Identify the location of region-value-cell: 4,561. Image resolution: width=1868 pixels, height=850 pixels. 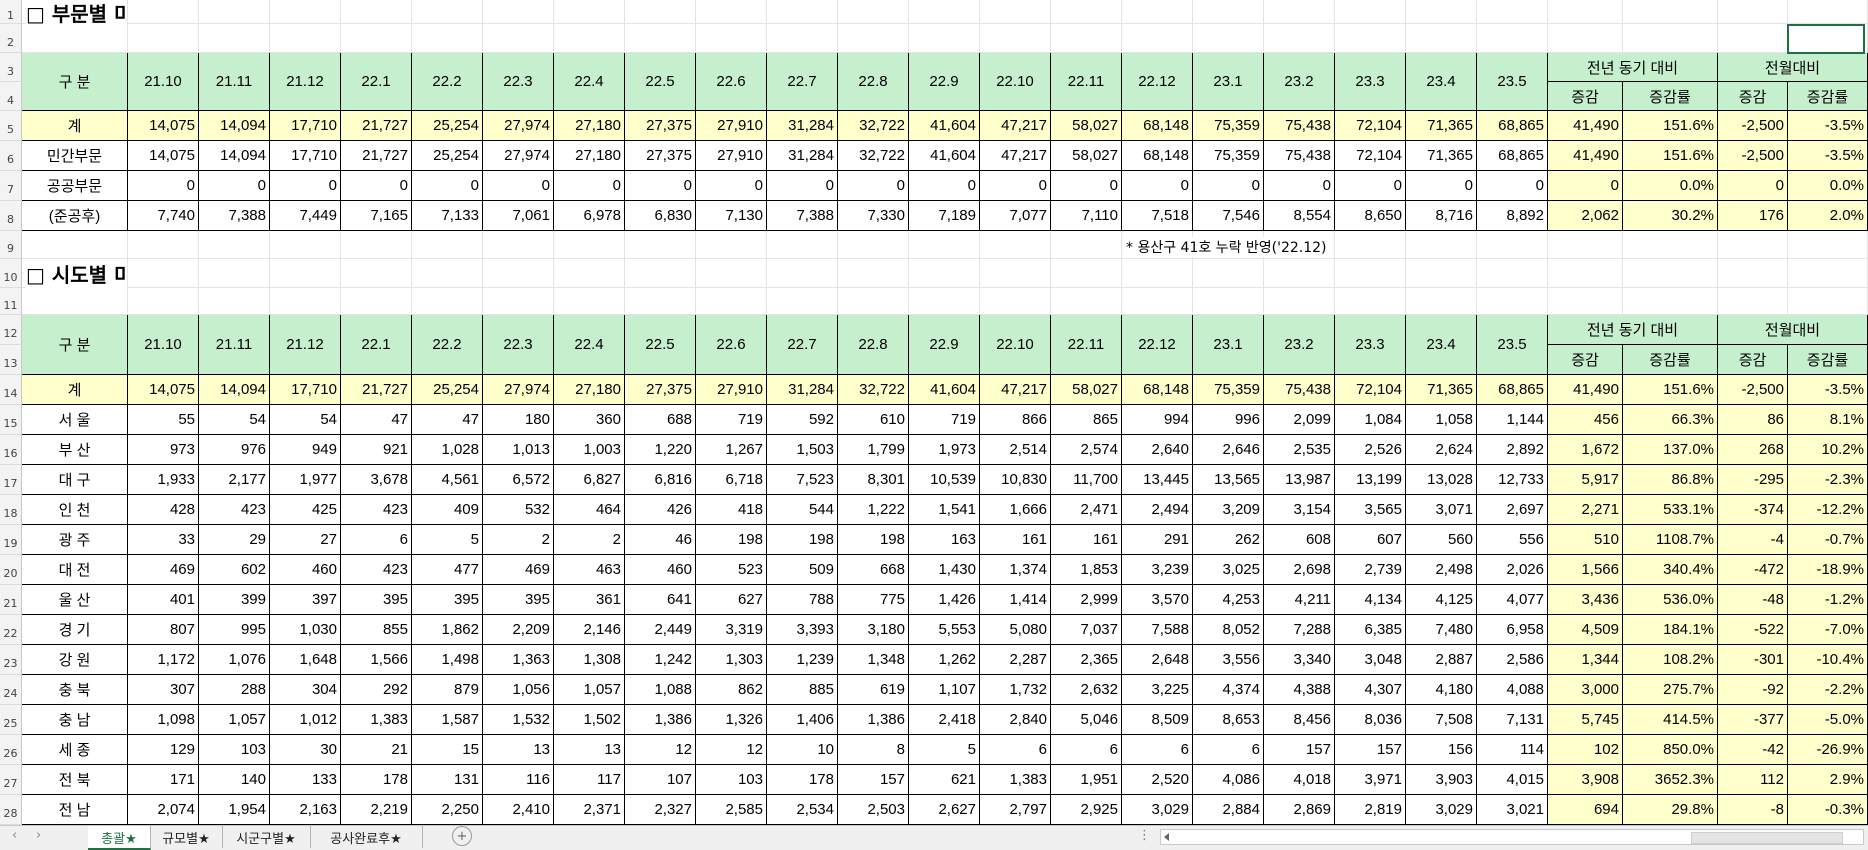
(447, 480).